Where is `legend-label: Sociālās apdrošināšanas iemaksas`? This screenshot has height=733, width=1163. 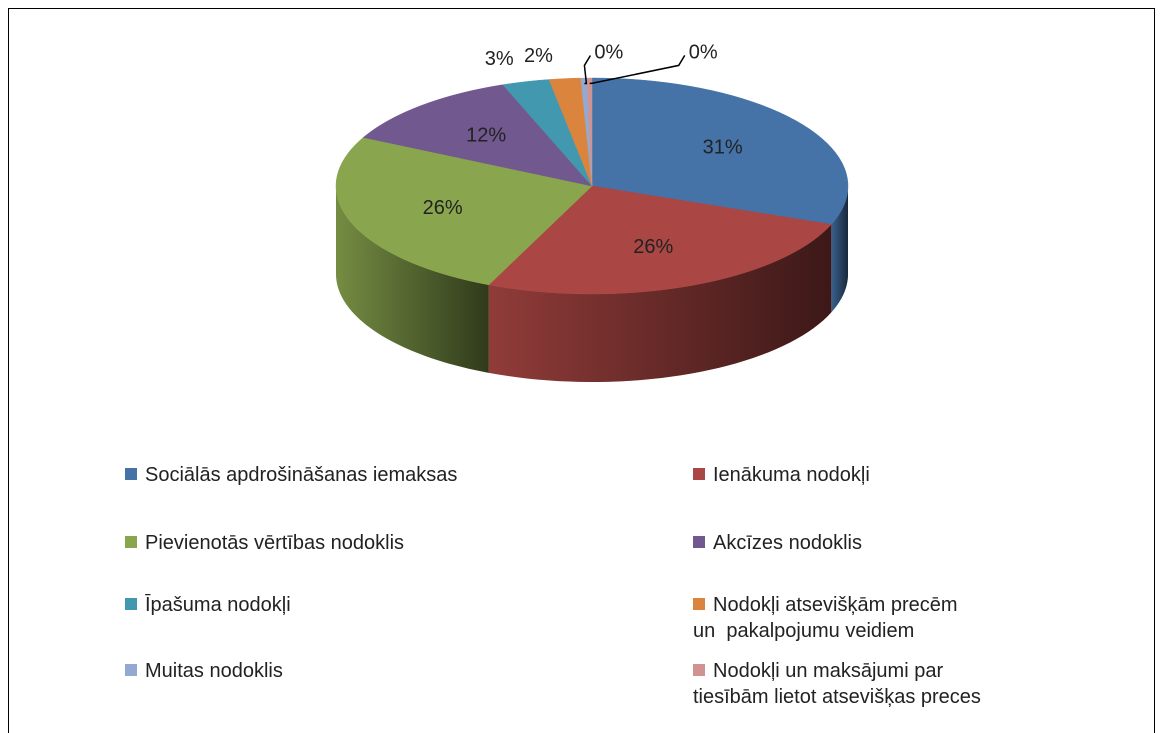 legend-label: Sociālās apdrošināšanas iemaksas is located at coordinates (301, 475).